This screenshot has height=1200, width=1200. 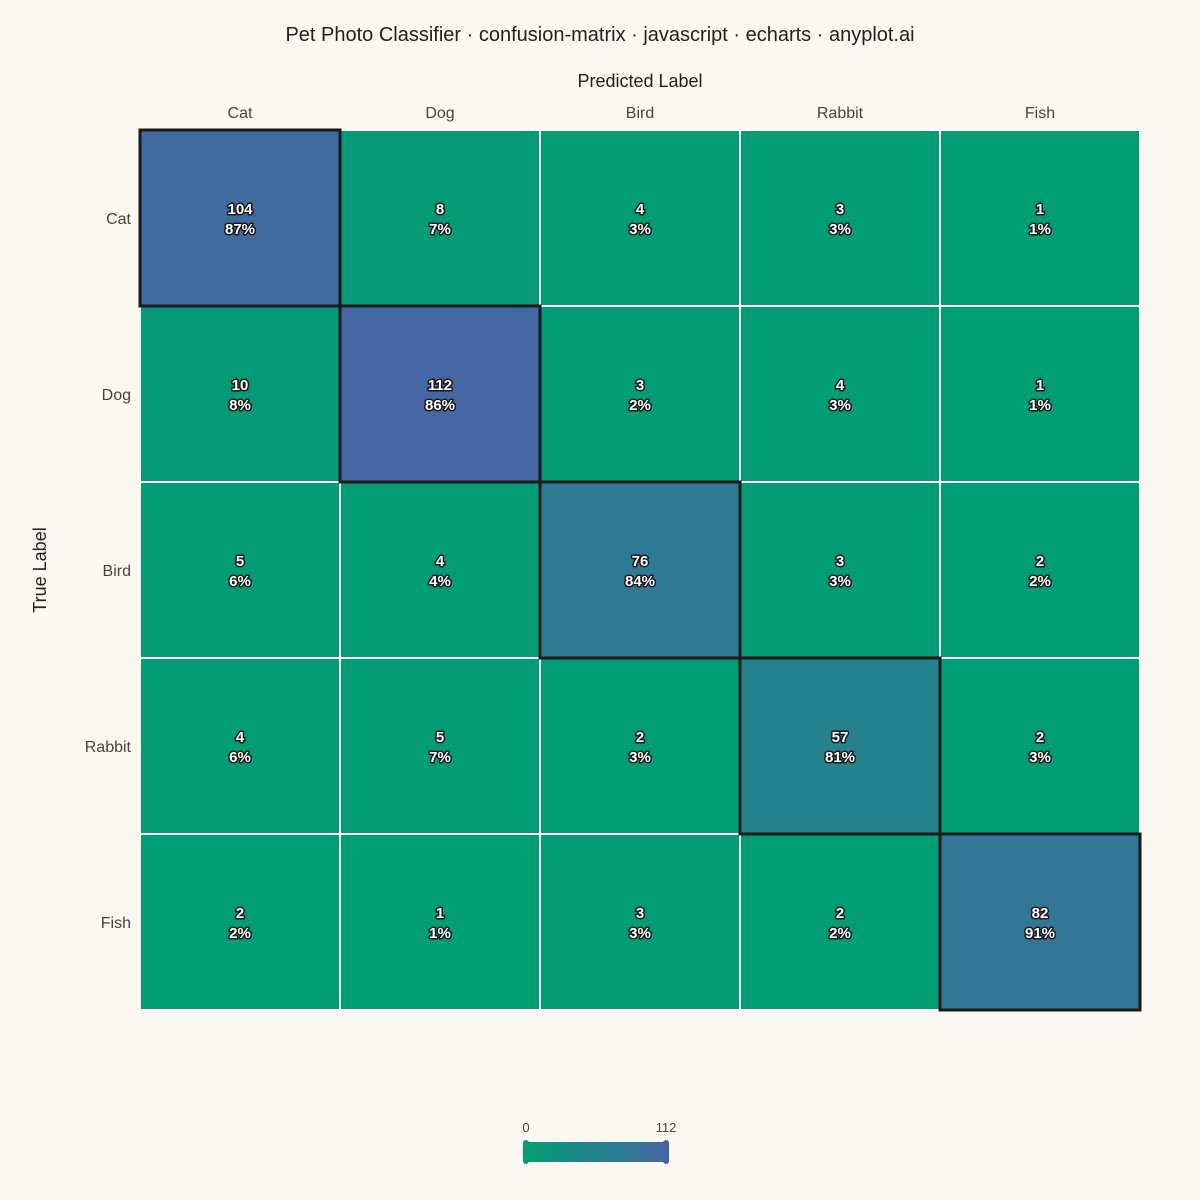 I want to click on x-tick-label: Cat, so click(x=240, y=113).